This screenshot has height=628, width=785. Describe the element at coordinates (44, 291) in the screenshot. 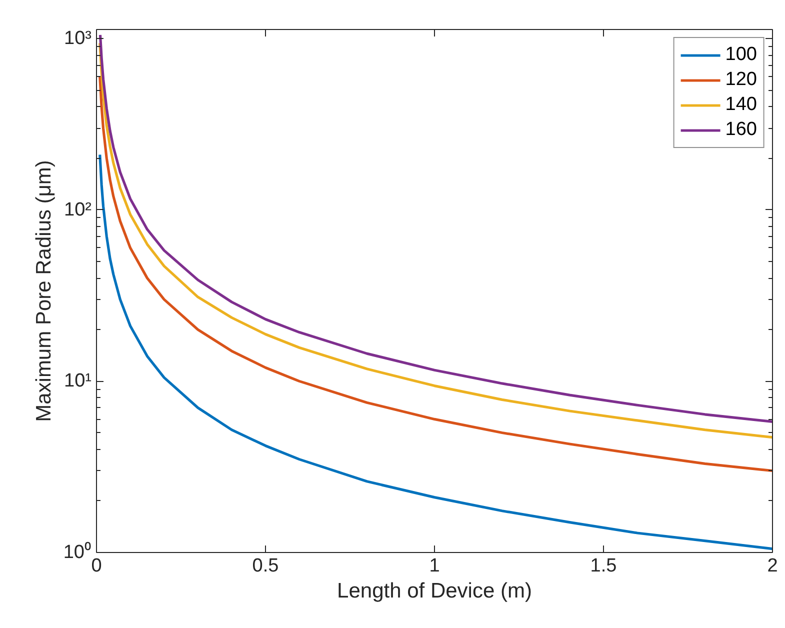

I see `y-axis-title: Maximum Pore Radius (μm)` at that location.